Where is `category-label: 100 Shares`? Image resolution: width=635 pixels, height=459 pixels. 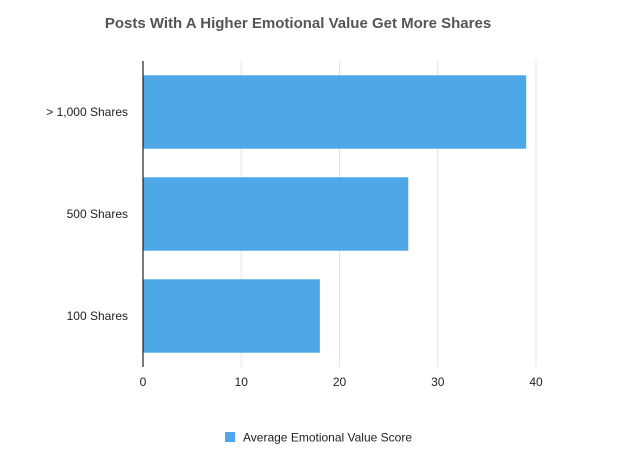
category-label: 100 Shares is located at coordinates (97, 316).